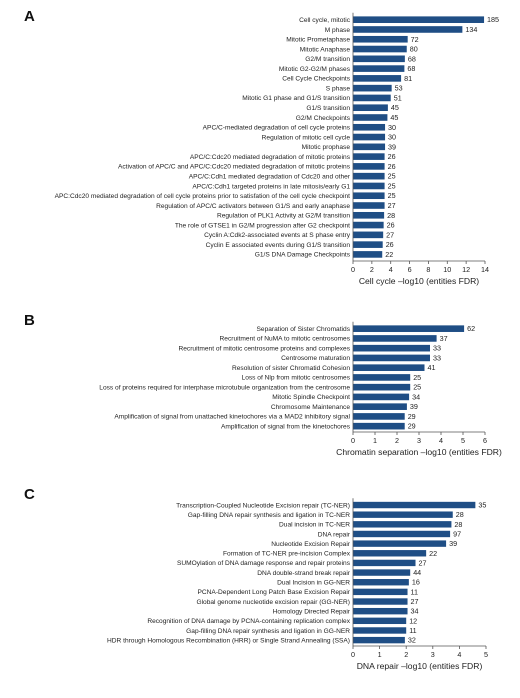  I want to click on category-label: Loss of Nlp from mitotic centrosomes, so click(296, 378).